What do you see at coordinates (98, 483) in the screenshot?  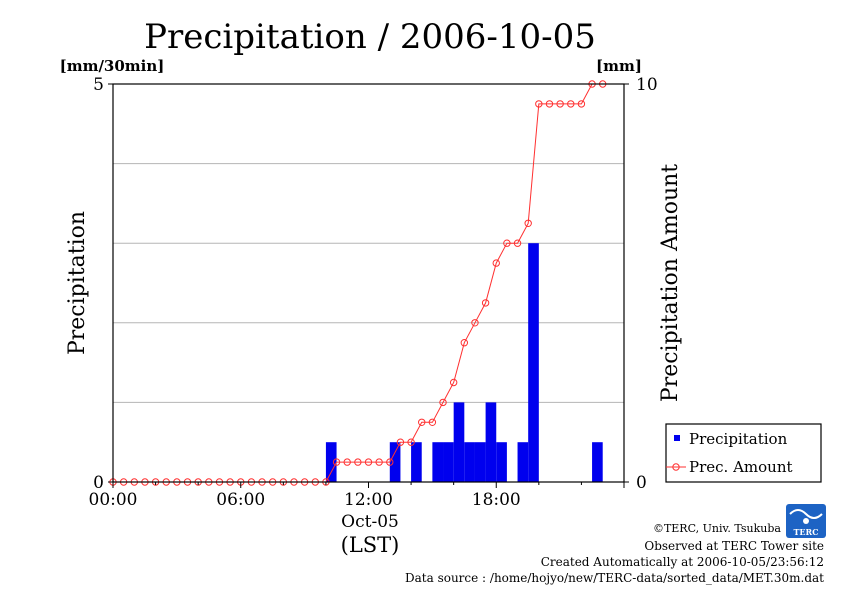 I see `y-tick-label: 0` at bounding box center [98, 483].